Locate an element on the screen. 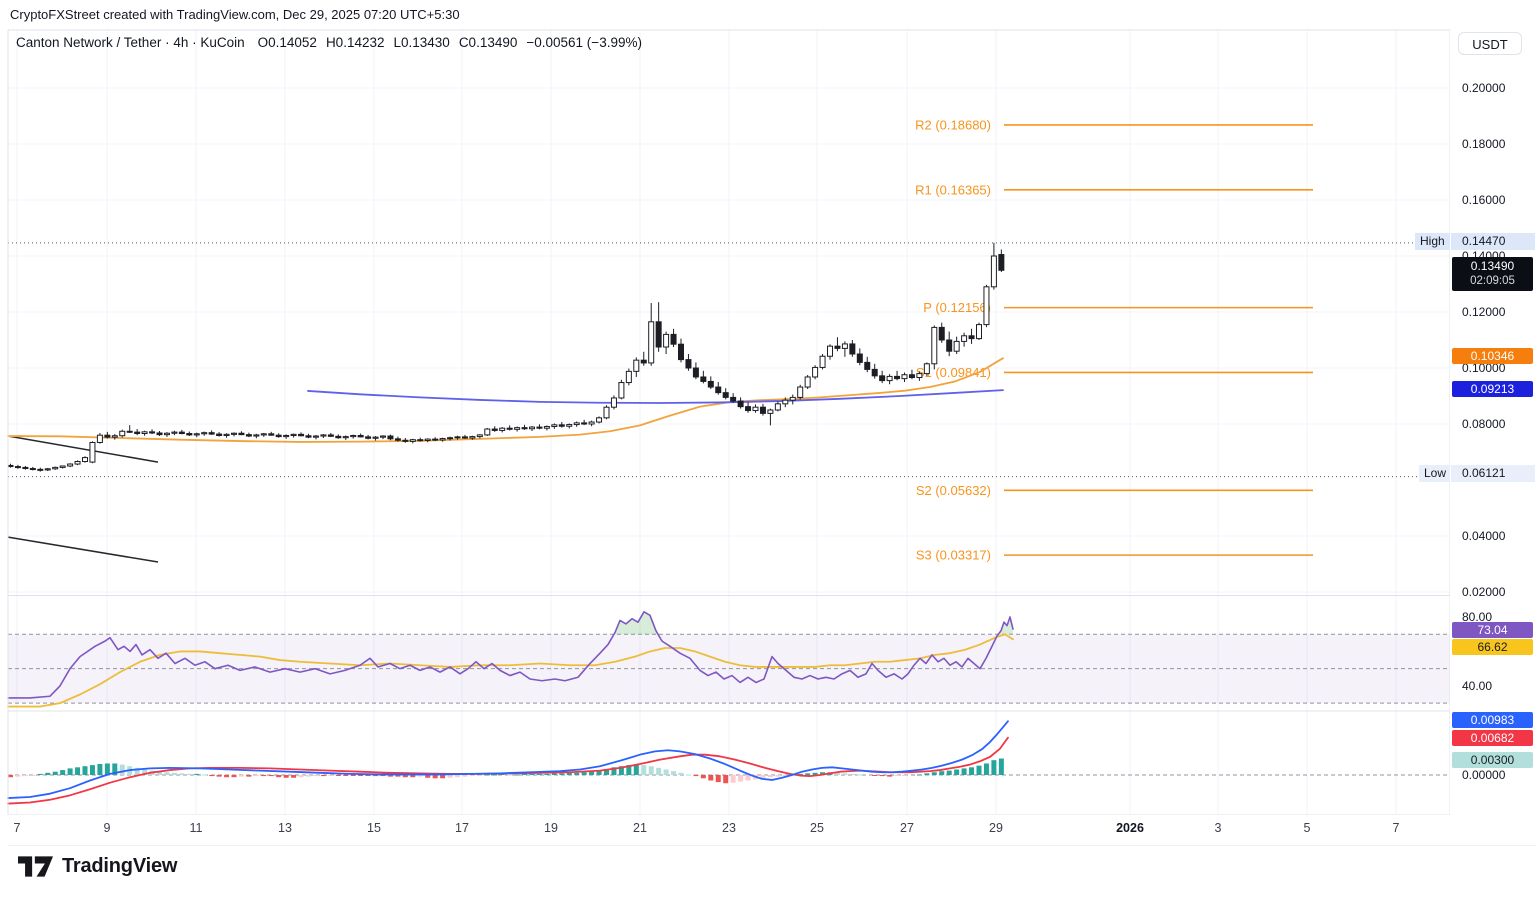  tradingview-logo-text: TradingView is located at coordinates (120, 866).